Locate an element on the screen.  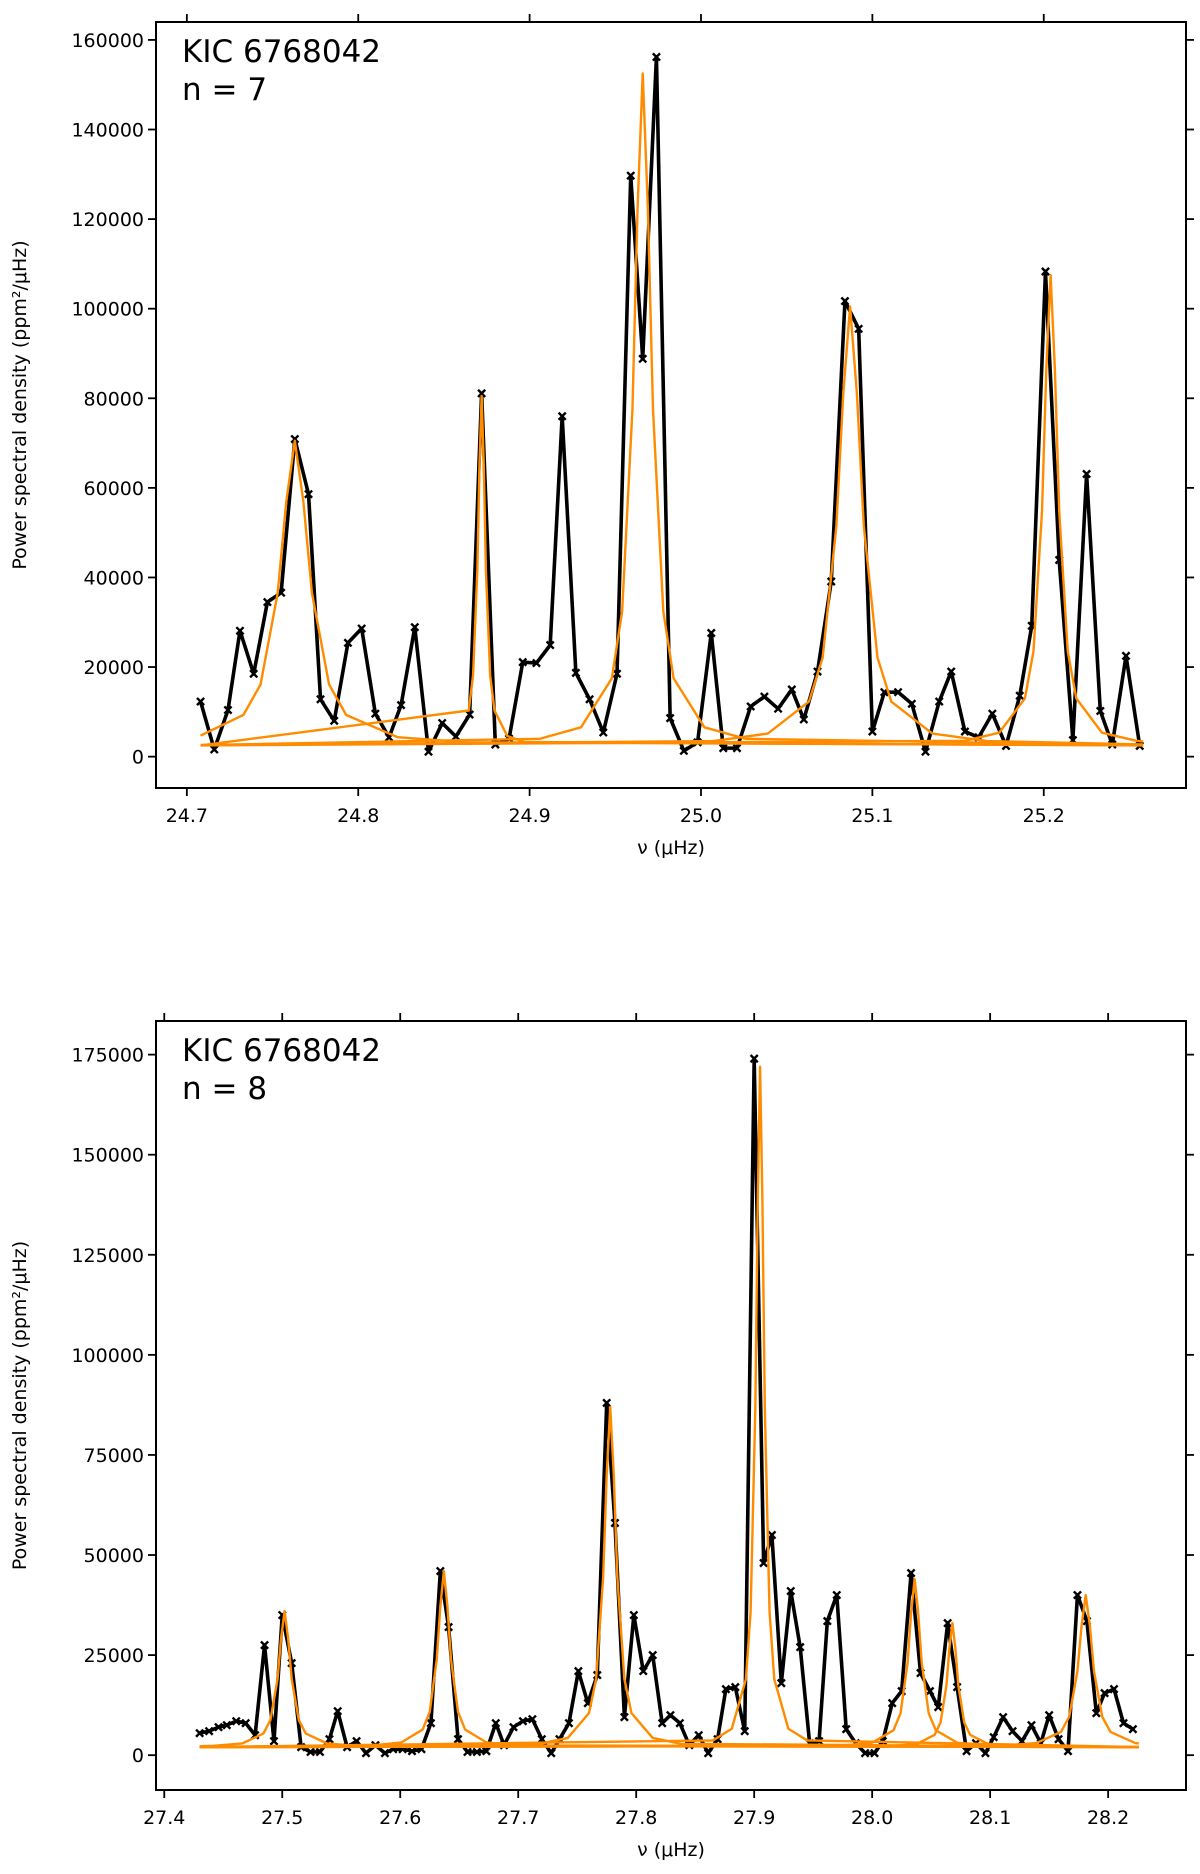
y-tick-label: 80000 is located at coordinates (114, 399).